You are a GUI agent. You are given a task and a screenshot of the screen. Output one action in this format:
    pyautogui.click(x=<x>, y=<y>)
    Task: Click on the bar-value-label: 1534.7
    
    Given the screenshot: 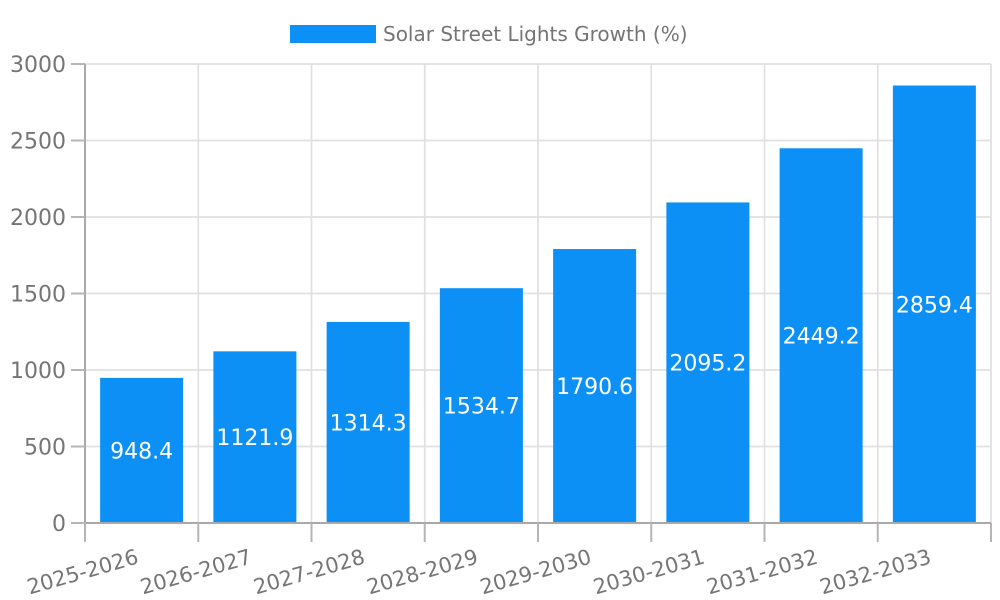 What is the action you would take?
    pyautogui.click(x=481, y=407)
    